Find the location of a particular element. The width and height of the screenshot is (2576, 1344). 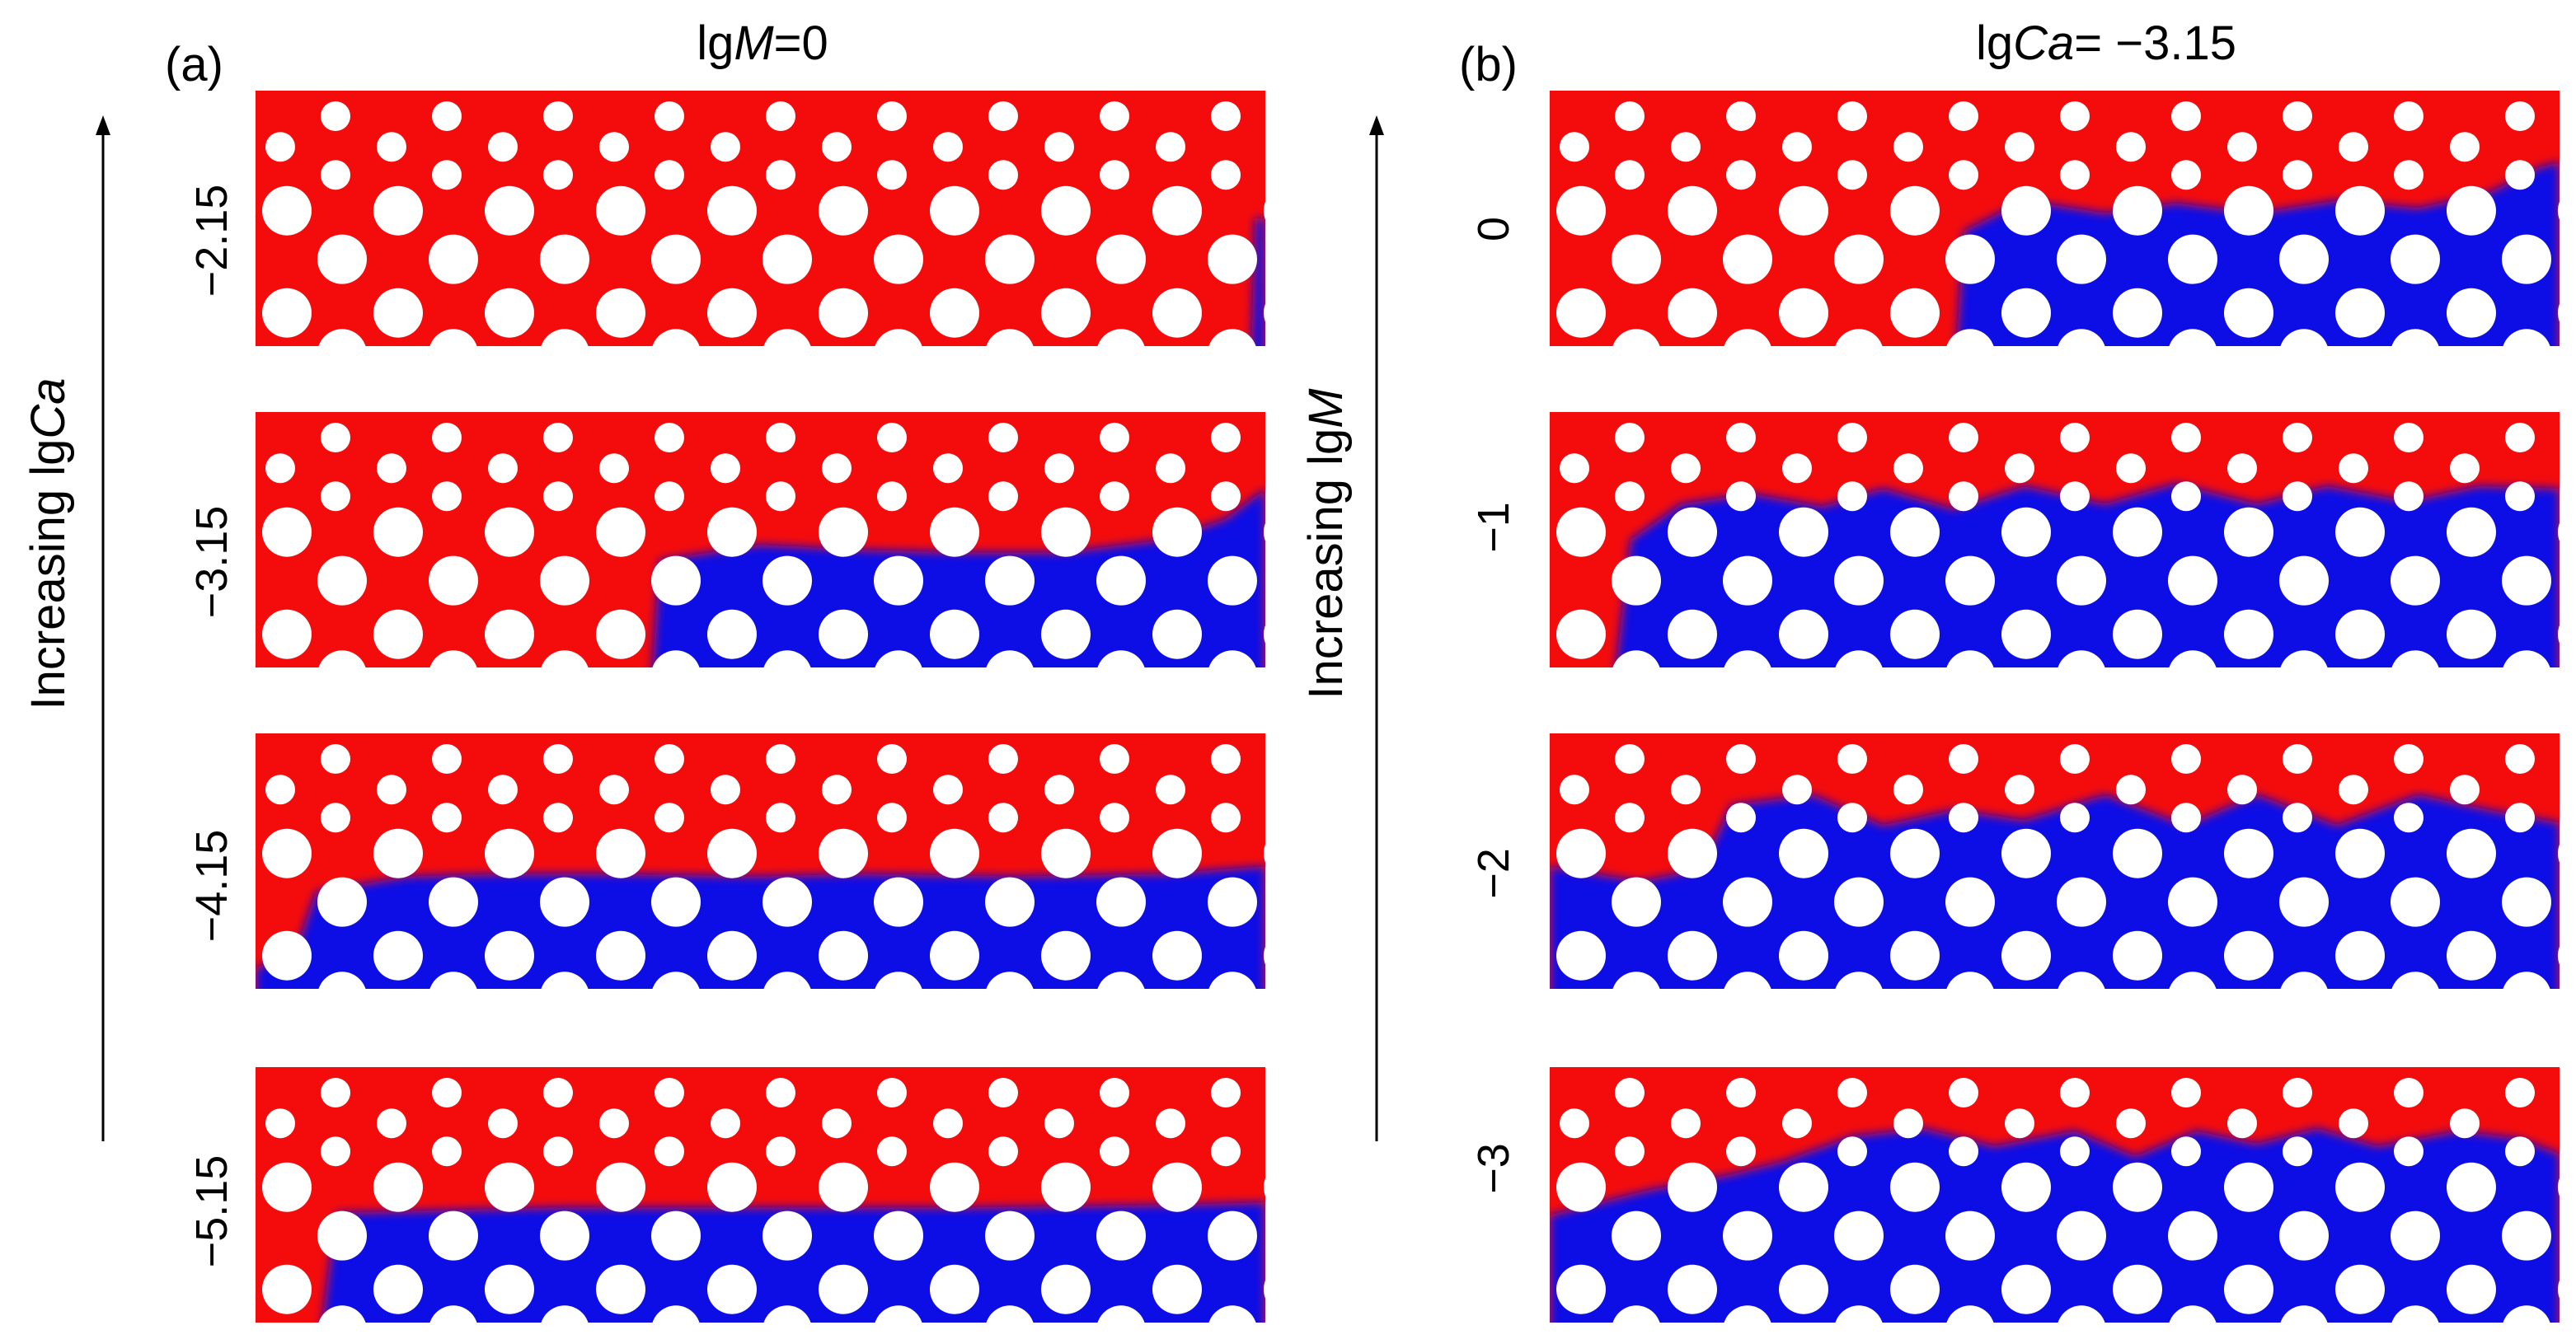

panel-a-title: lgM=0 is located at coordinates (762, 43).